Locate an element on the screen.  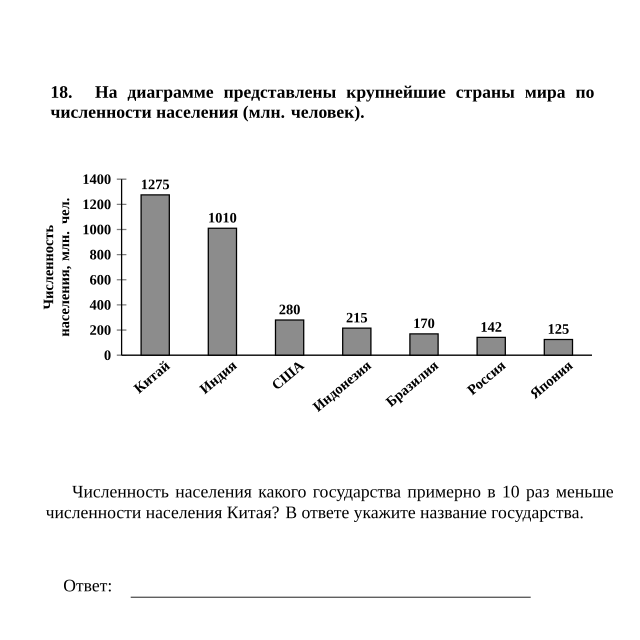
y-tick-label: 0 is located at coordinates (107, 355).